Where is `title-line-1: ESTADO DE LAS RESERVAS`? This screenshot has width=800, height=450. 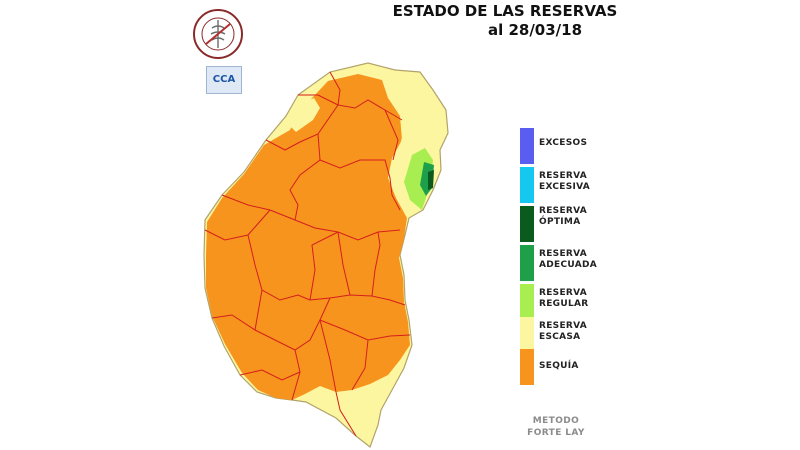
title-line-1: ESTADO DE LAS RESERVAS is located at coordinates (505, 11).